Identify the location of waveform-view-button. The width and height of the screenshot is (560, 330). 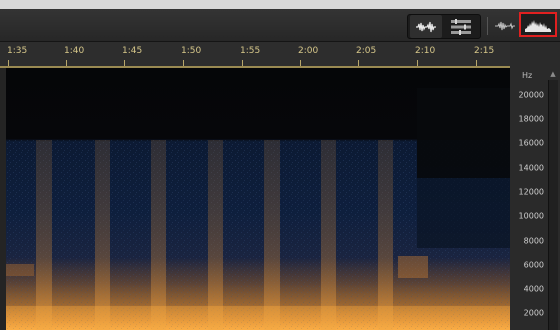
(505, 25).